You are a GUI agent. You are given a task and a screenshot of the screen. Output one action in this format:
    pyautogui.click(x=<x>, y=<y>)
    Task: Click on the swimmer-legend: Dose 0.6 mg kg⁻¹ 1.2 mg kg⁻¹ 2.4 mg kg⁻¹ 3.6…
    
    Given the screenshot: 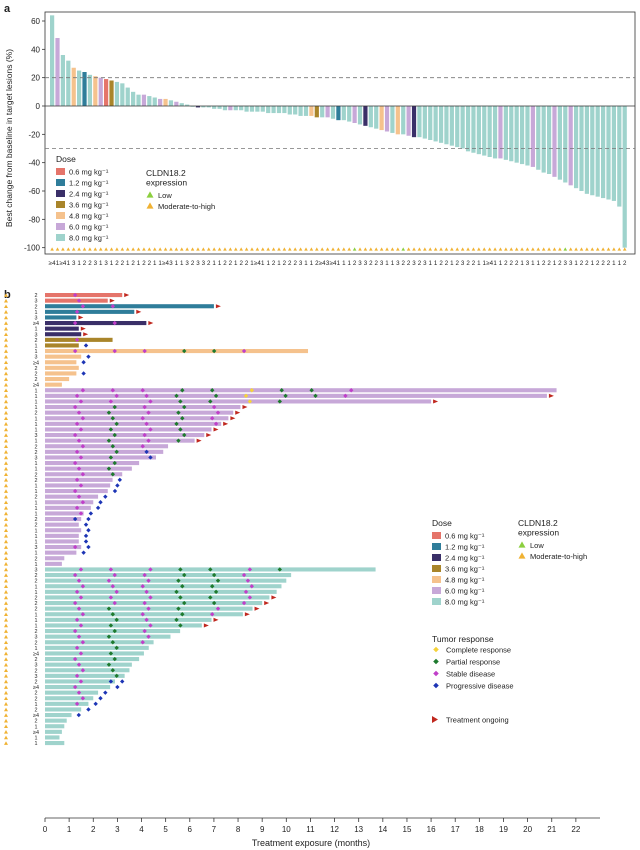 What is the action you would take?
    pyautogui.click(x=509, y=621)
    